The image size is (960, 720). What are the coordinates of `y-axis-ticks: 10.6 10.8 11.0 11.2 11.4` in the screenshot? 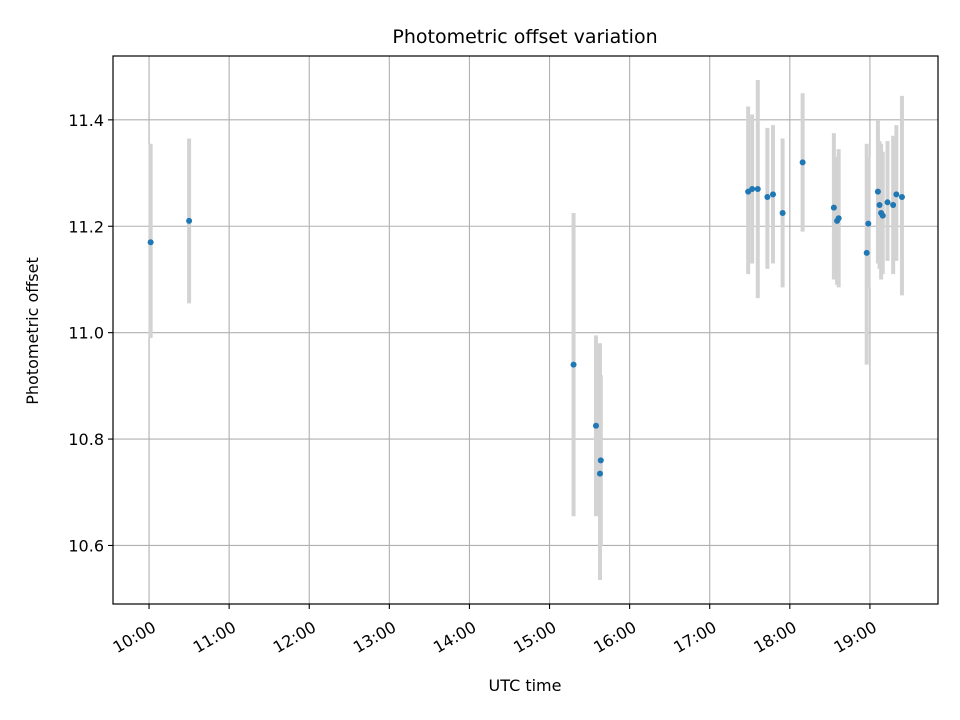 It's located at (90, 333).